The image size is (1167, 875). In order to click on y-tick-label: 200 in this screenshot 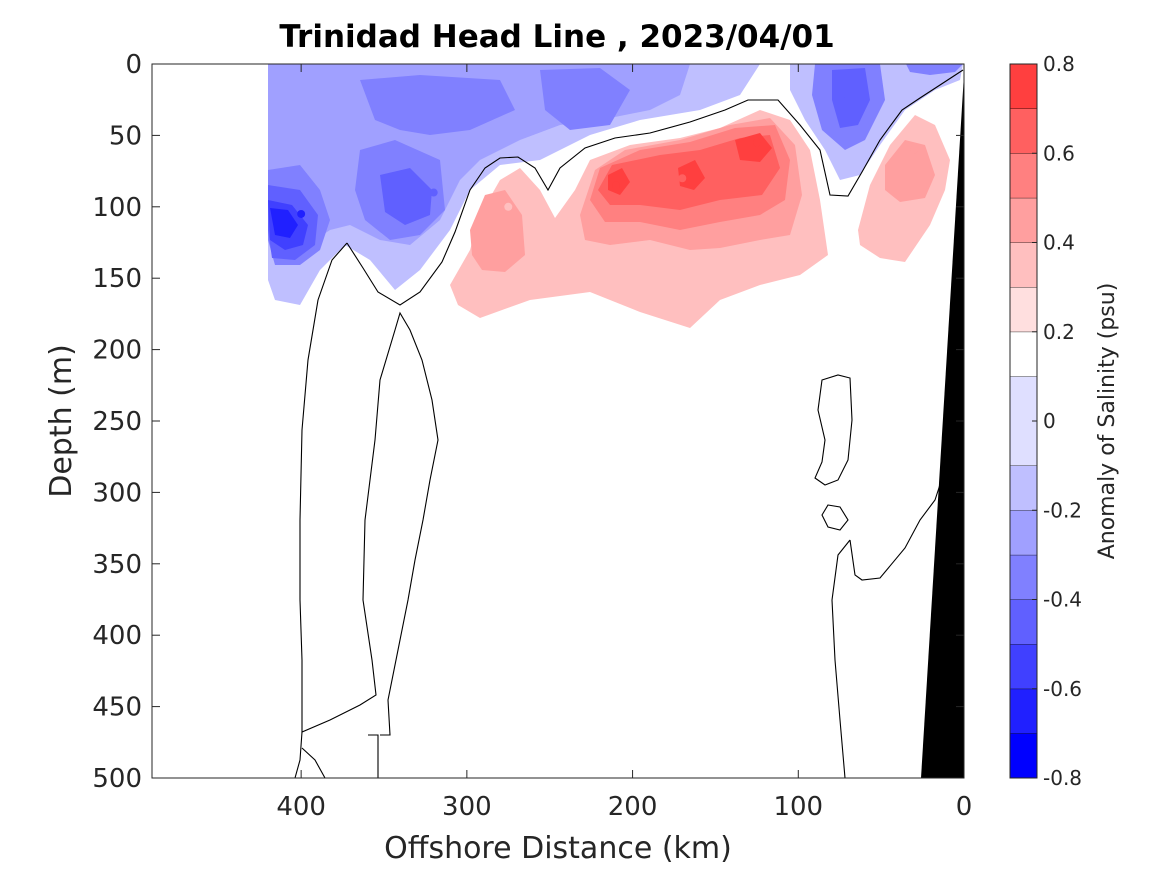, I will do `click(117, 351)`.